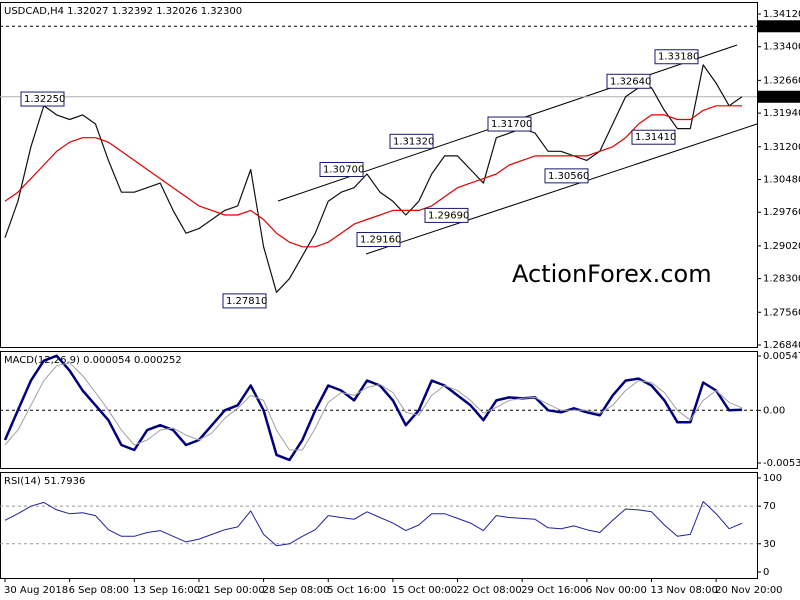  I want to click on x-tick-label: 6 Sep 08:00, so click(99, 590).